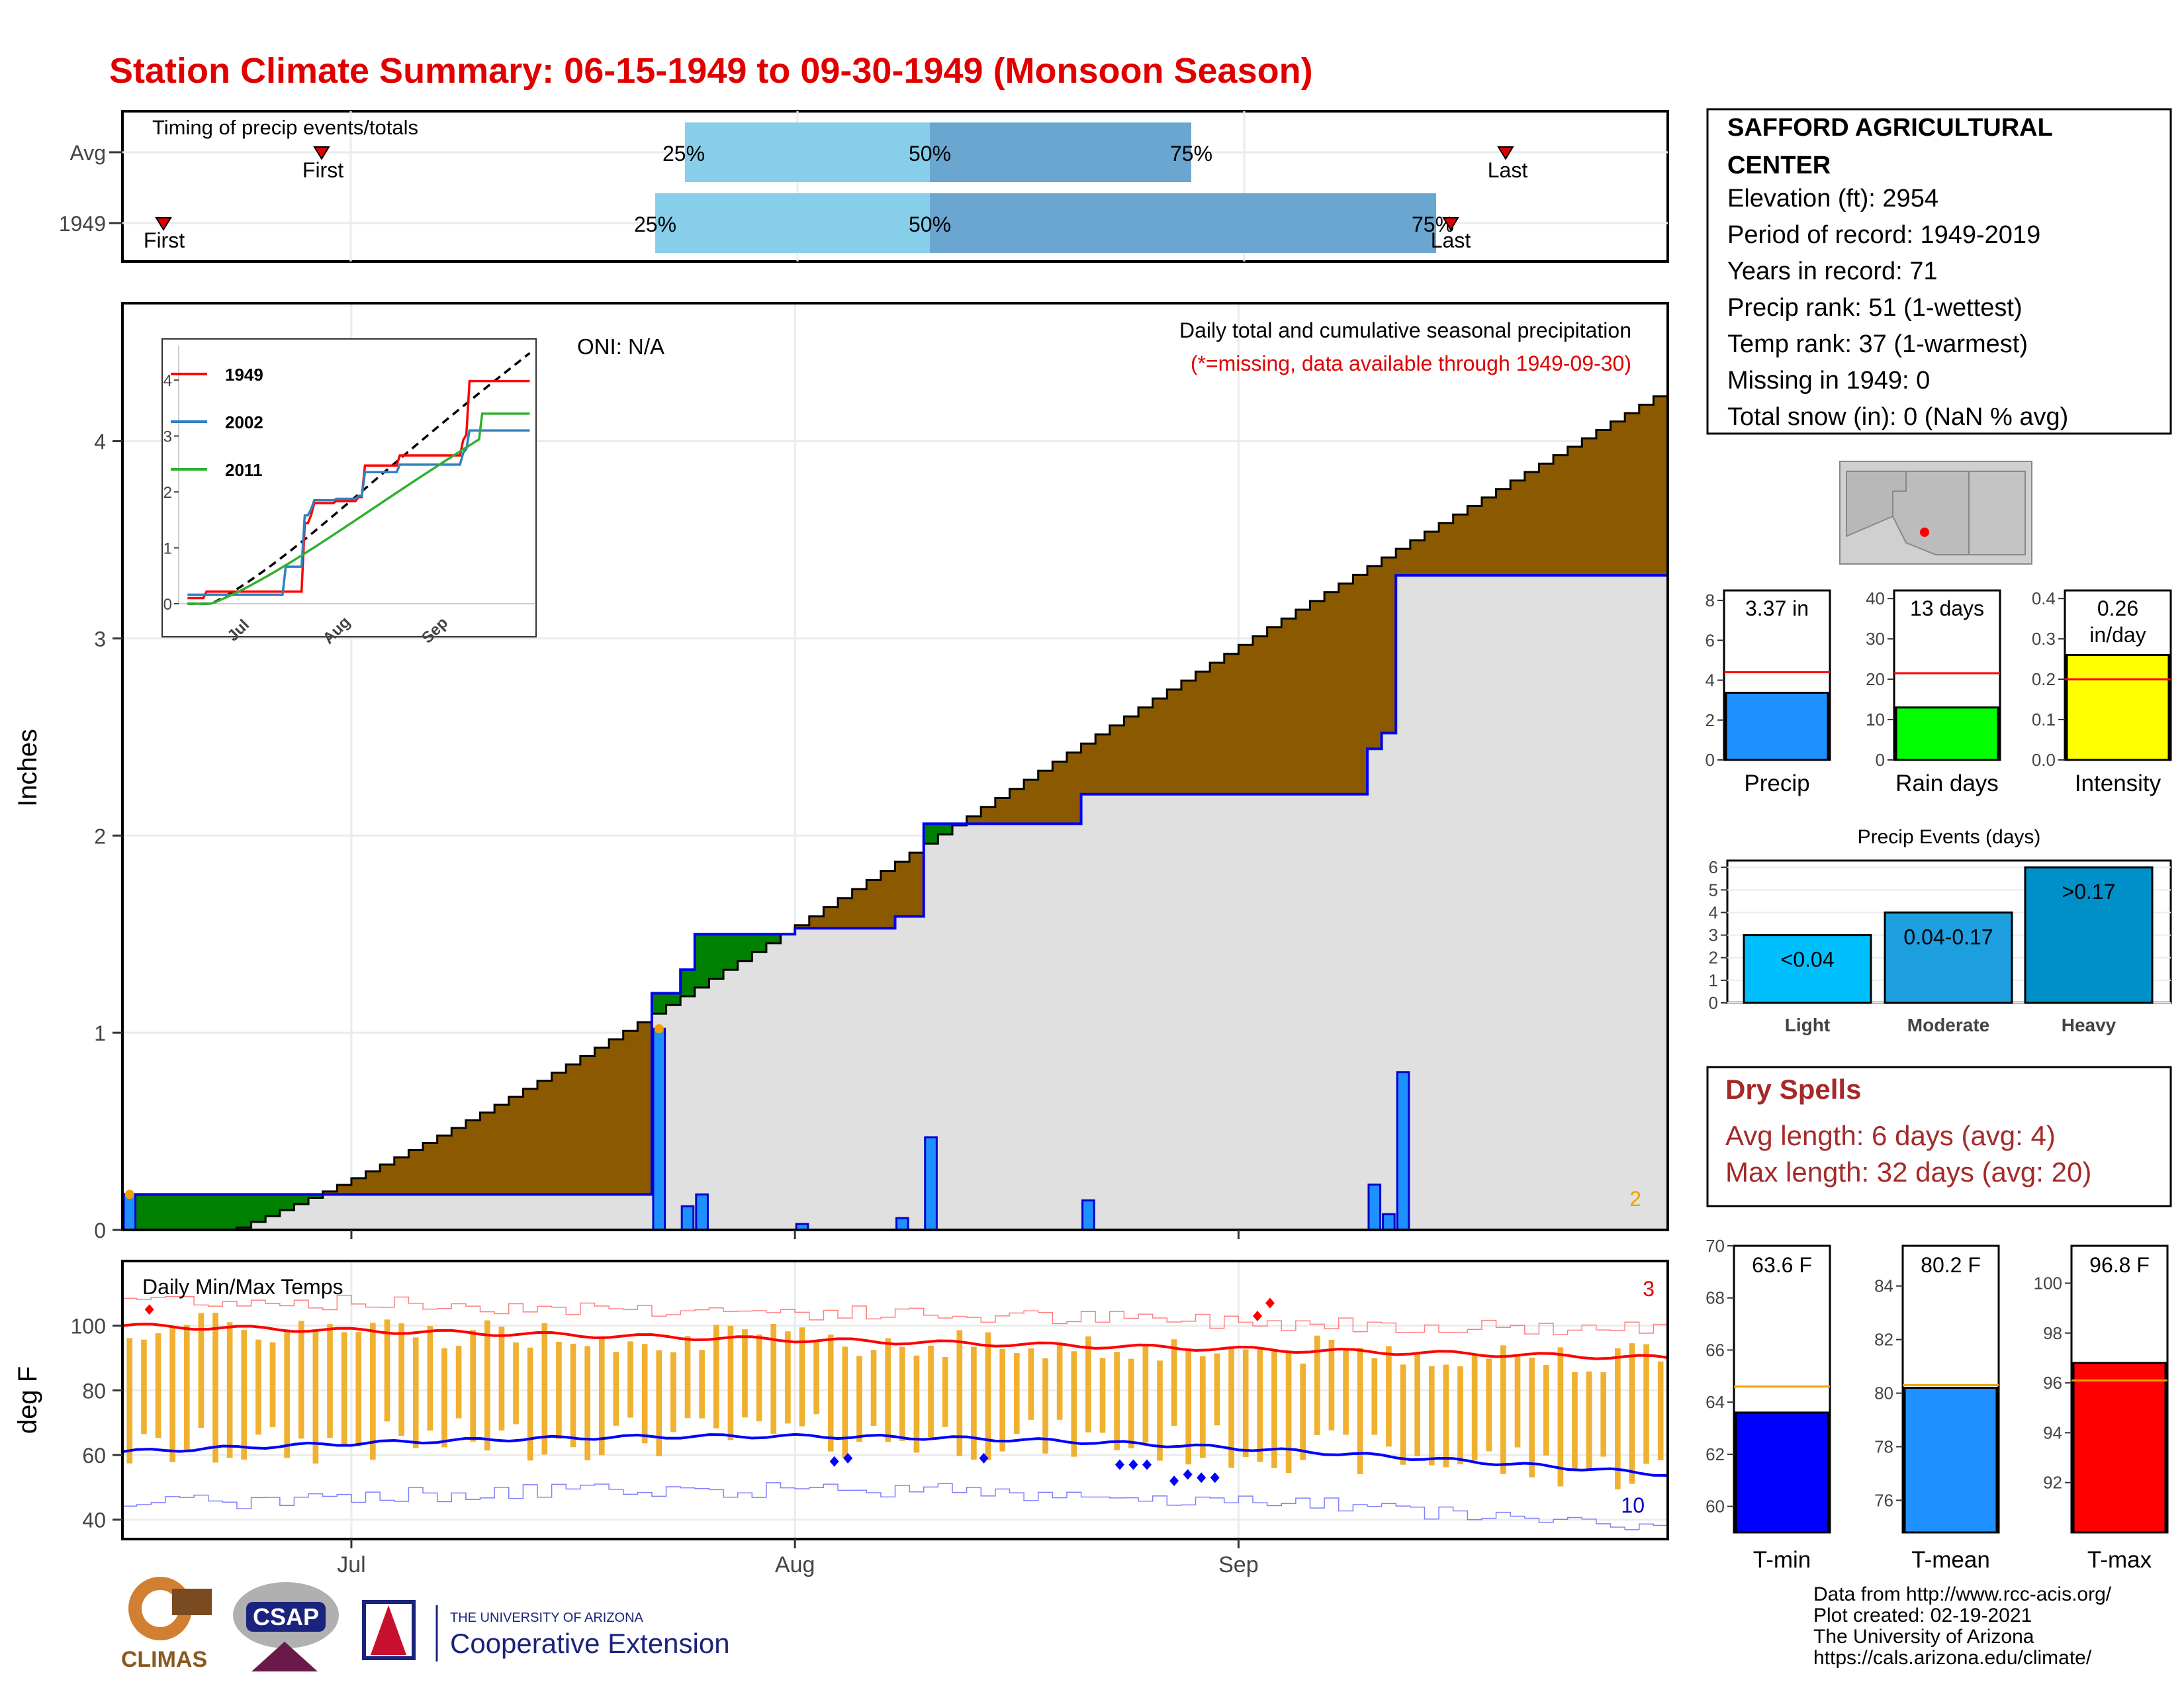 The image size is (2184, 1688). I want to click on events-bar-label: Heavy, so click(2089, 1025).